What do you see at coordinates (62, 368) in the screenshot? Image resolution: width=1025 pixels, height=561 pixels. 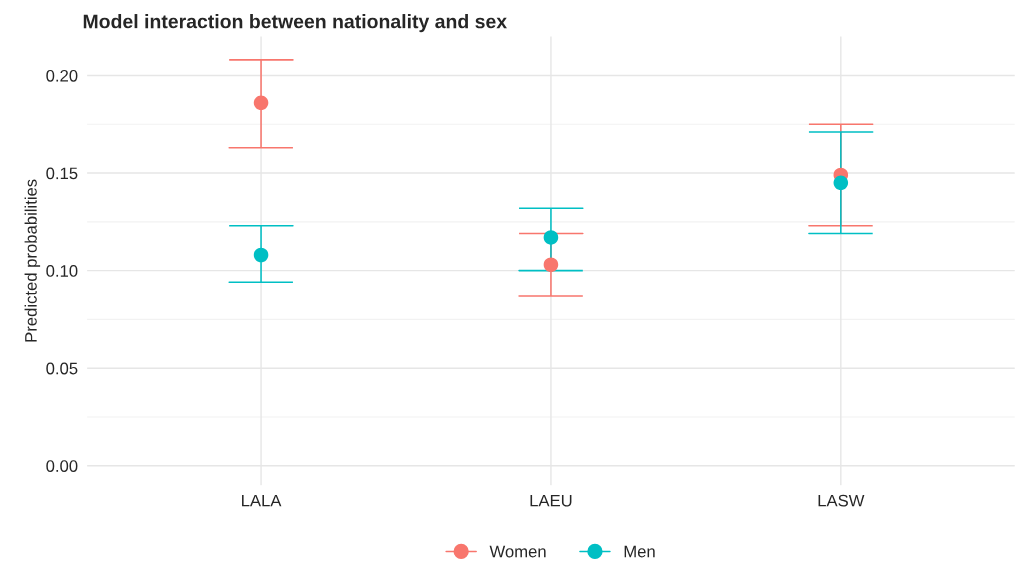 I see `y-tick-label: 0.05` at bounding box center [62, 368].